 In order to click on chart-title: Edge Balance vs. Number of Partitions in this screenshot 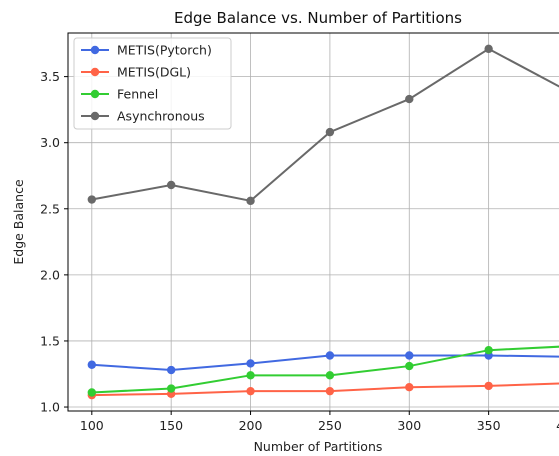, I will do `click(318, 18)`.